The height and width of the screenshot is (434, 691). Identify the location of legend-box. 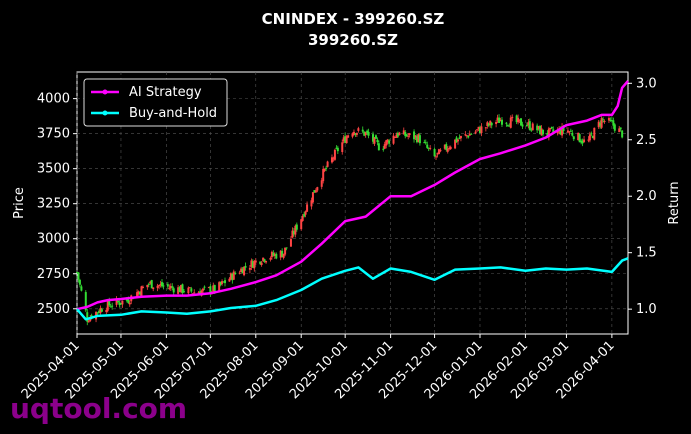
(155, 102).